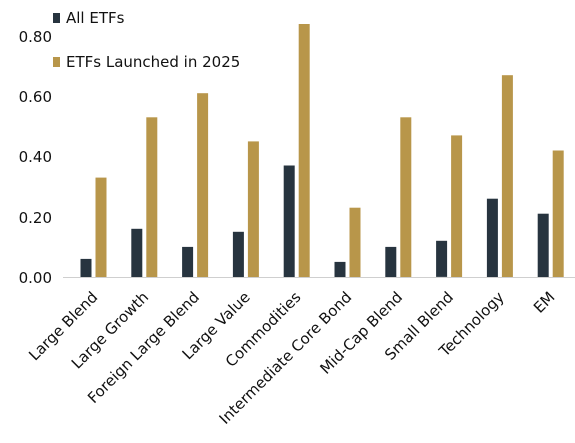 Image resolution: width=575 pixels, height=443 pixels. Describe the element at coordinates (101, 227) in the screenshot. I see `bar-etfs-launched-in-2025-large-blend` at that location.